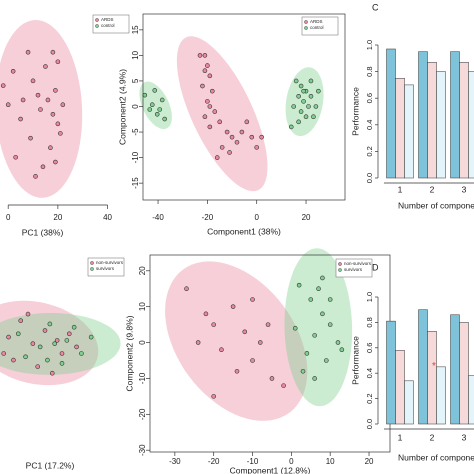 This screenshot has width=474, height=474. I want to click on legend-label: control, so click(108, 25).